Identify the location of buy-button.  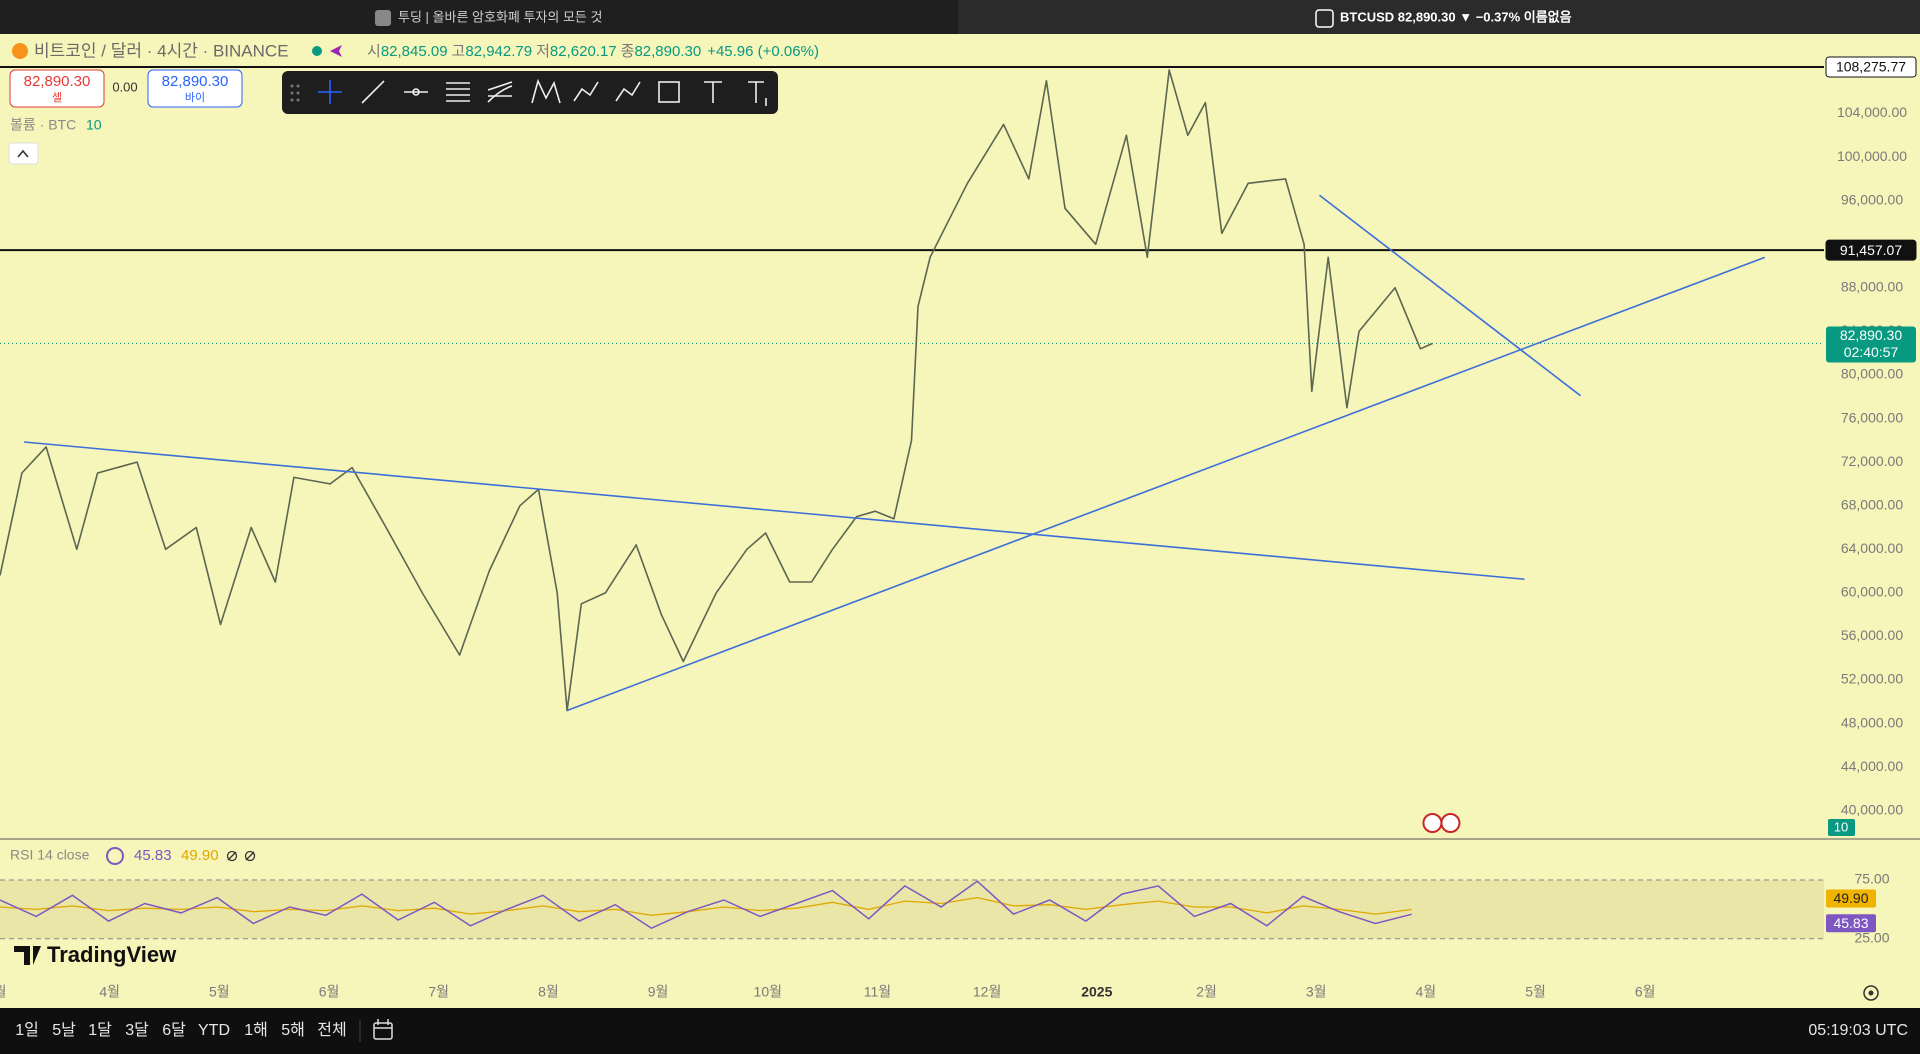
(195, 88).